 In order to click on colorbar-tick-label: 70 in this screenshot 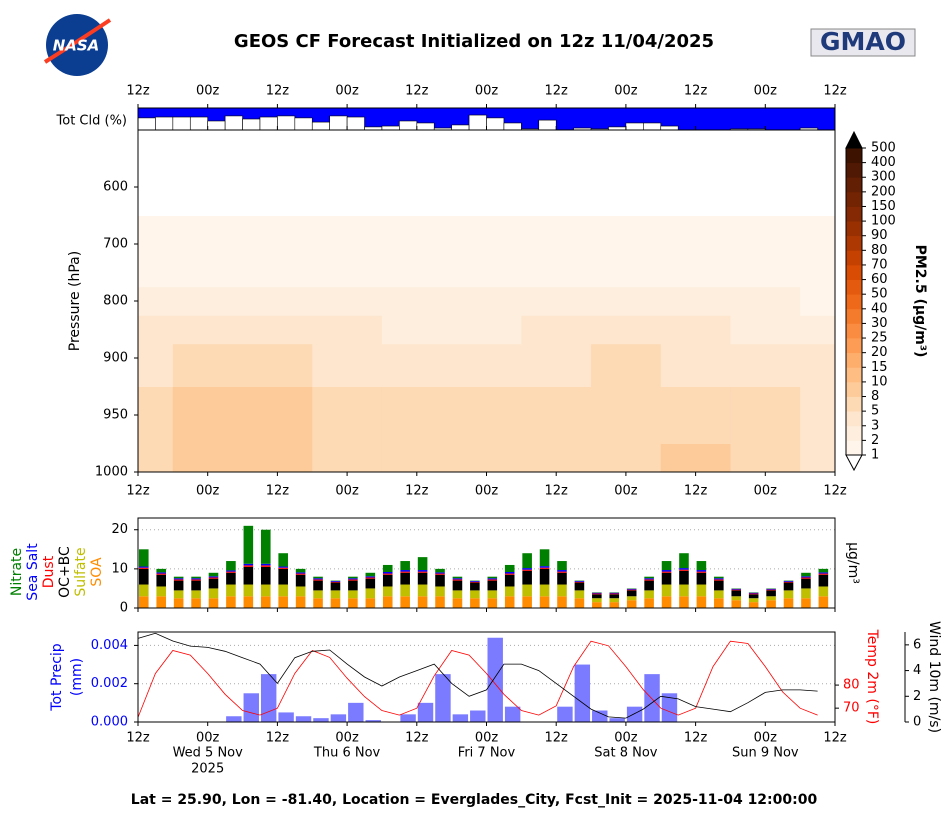, I will do `click(879, 264)`.